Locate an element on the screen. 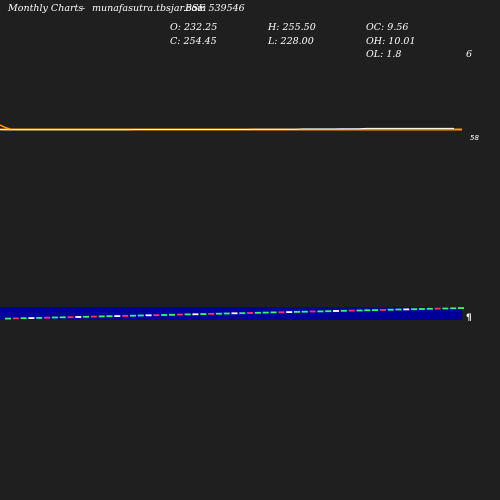 This screenshot has width=500, height=500. chart-title: Monthly Charts is located at coordinates (46, 8).